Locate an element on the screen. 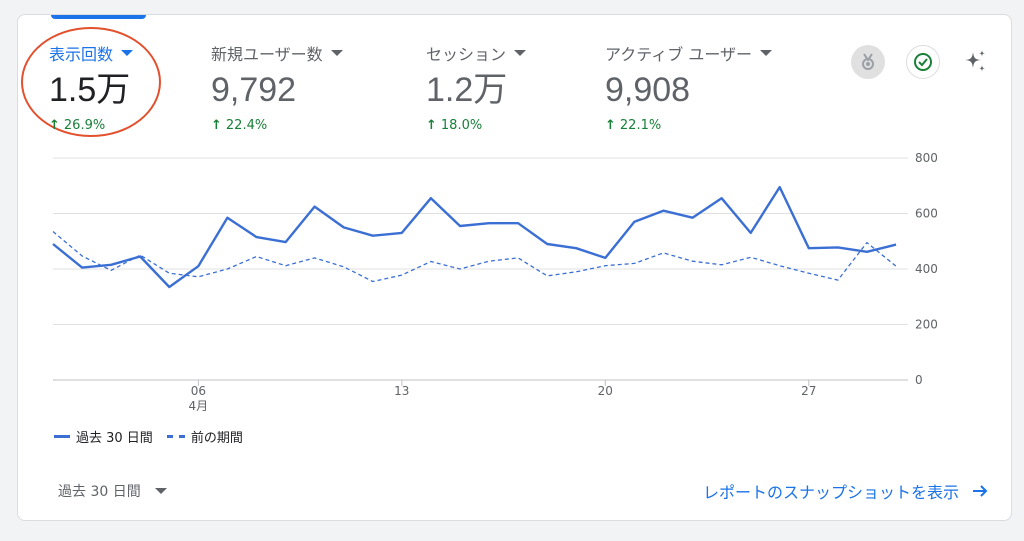 This screenshot has height=541, width=1024. chart-legend: 過去 30 日間 前の期間 is located at coordinates (148, 436).